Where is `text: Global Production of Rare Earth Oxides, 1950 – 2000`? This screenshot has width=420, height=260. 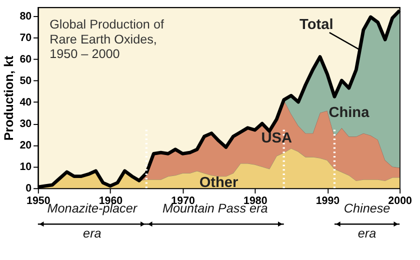
text: Global Production of Rare Earth Oxides, 1950 – 2000 is located at coordinates (107, 39).